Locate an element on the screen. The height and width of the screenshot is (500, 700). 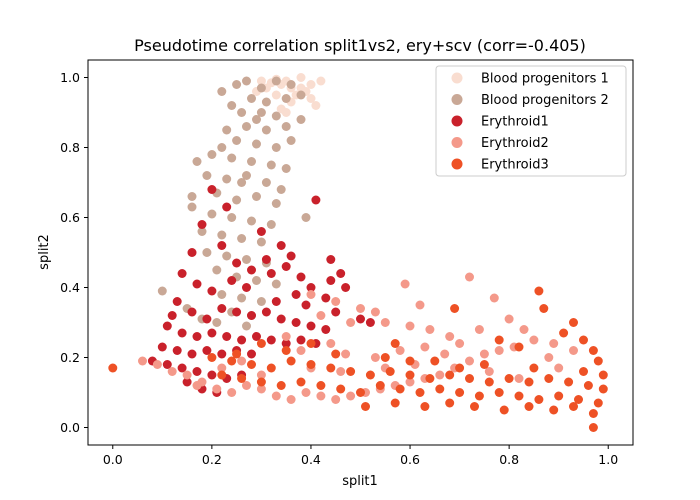
y-axis-ticks: 0.0 0.2 0.4 0.6 0.8 1.0 is located at coordinates (74, 252).